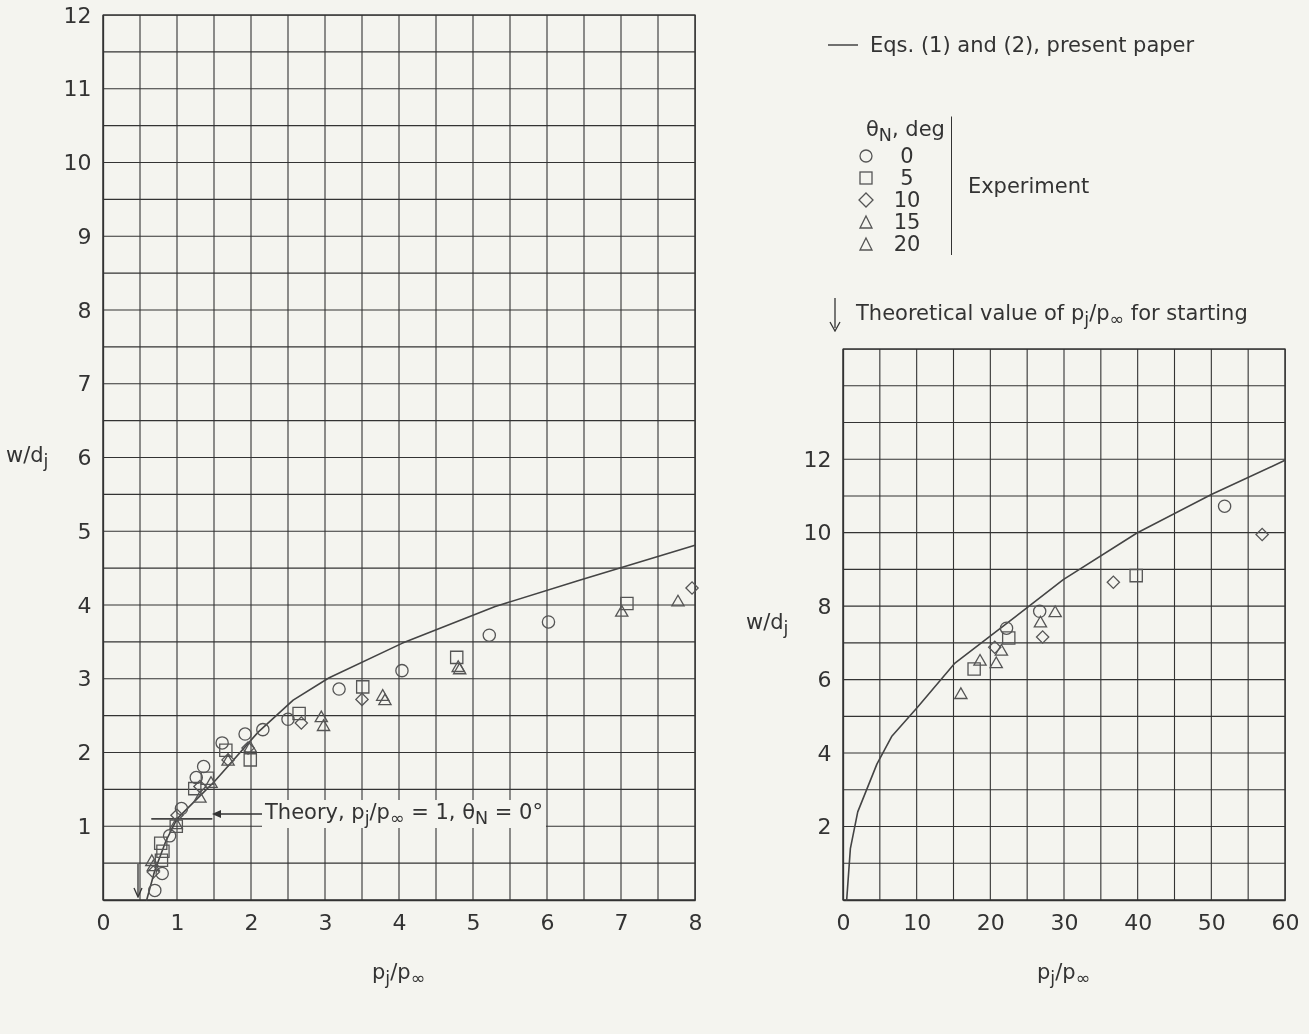 The height and width of the screenshot is (1034, 1309). What do you see at coordinates (84, 679) in the screenshot?
I see `y-tick-label: 3` at bounding box center [84, 679].